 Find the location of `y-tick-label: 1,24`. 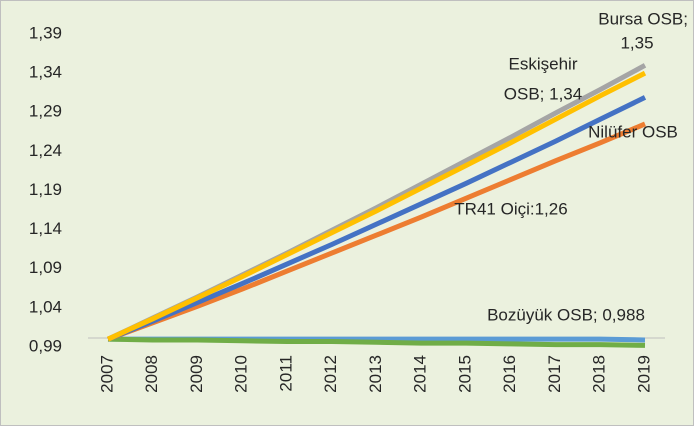

y-tick-label: 1,24 is located at coordinates (45, 150).